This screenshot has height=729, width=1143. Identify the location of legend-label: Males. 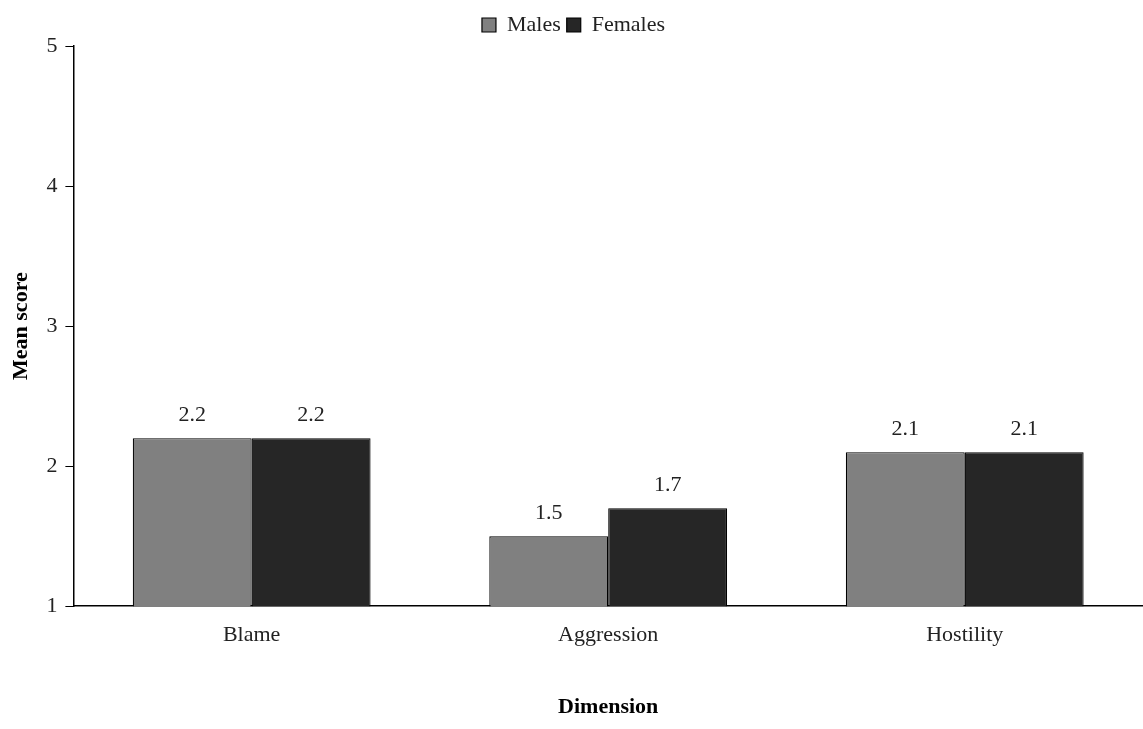
(533, 23).